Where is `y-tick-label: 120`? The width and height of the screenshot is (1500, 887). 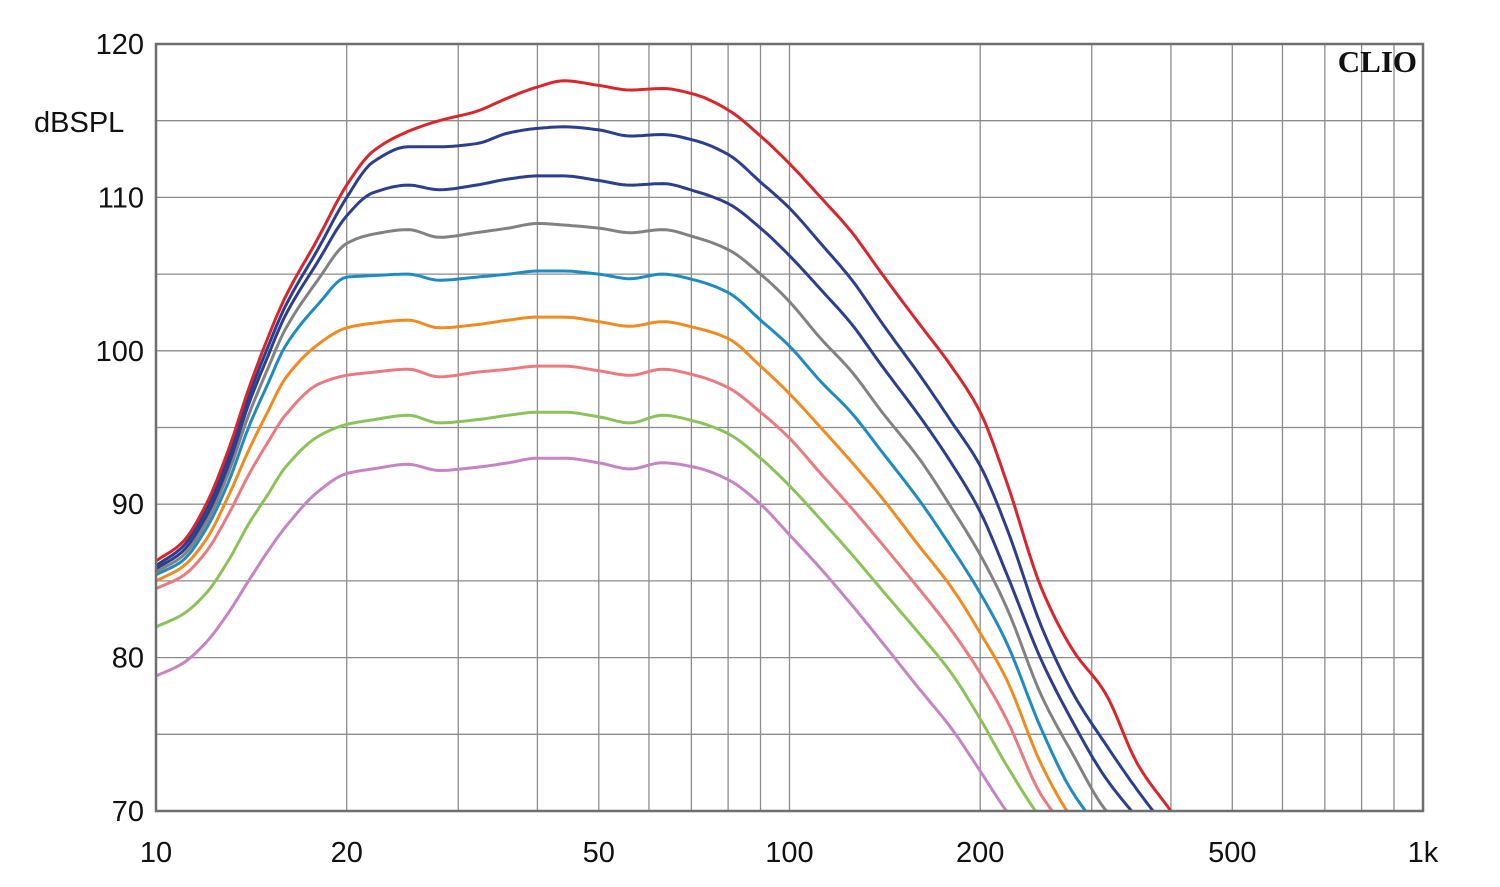 y-tick-label: 120 is located at coordinates (120, 45).